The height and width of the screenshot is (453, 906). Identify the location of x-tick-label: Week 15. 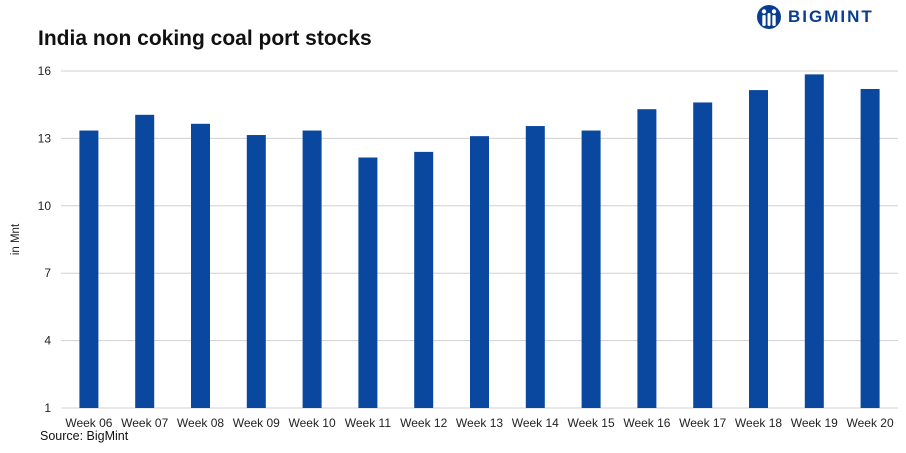
(591, 423).